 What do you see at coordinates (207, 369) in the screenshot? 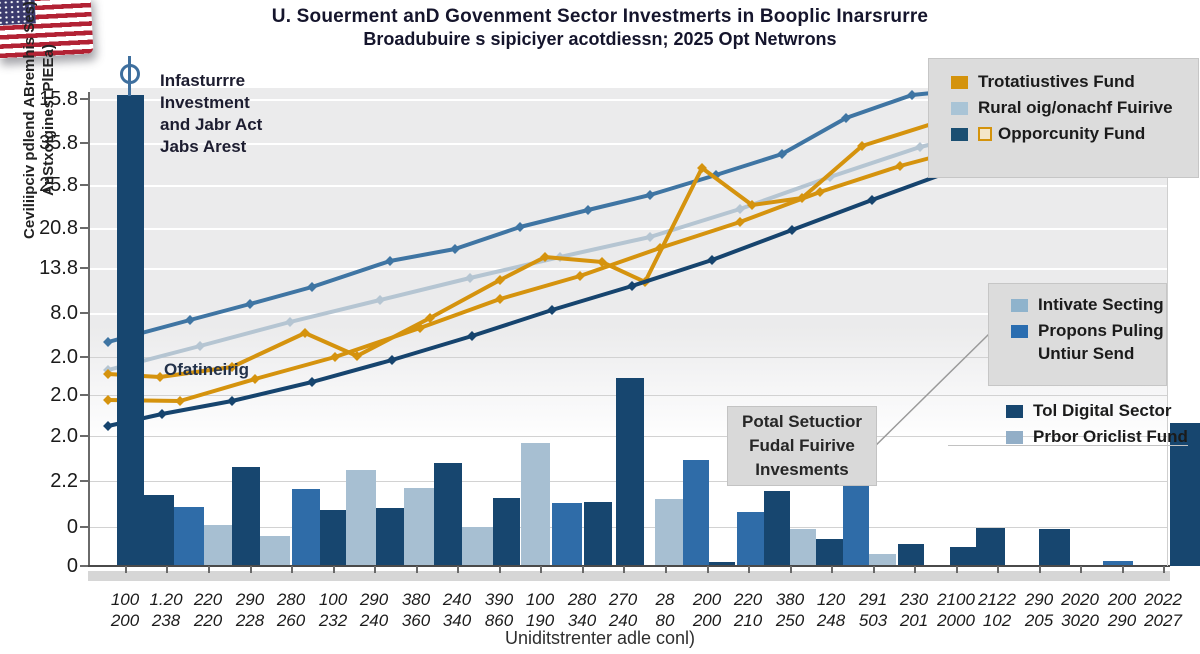
I see `annotation-ofatineirig: Ofatineirig` at bounding box center [207, 369].